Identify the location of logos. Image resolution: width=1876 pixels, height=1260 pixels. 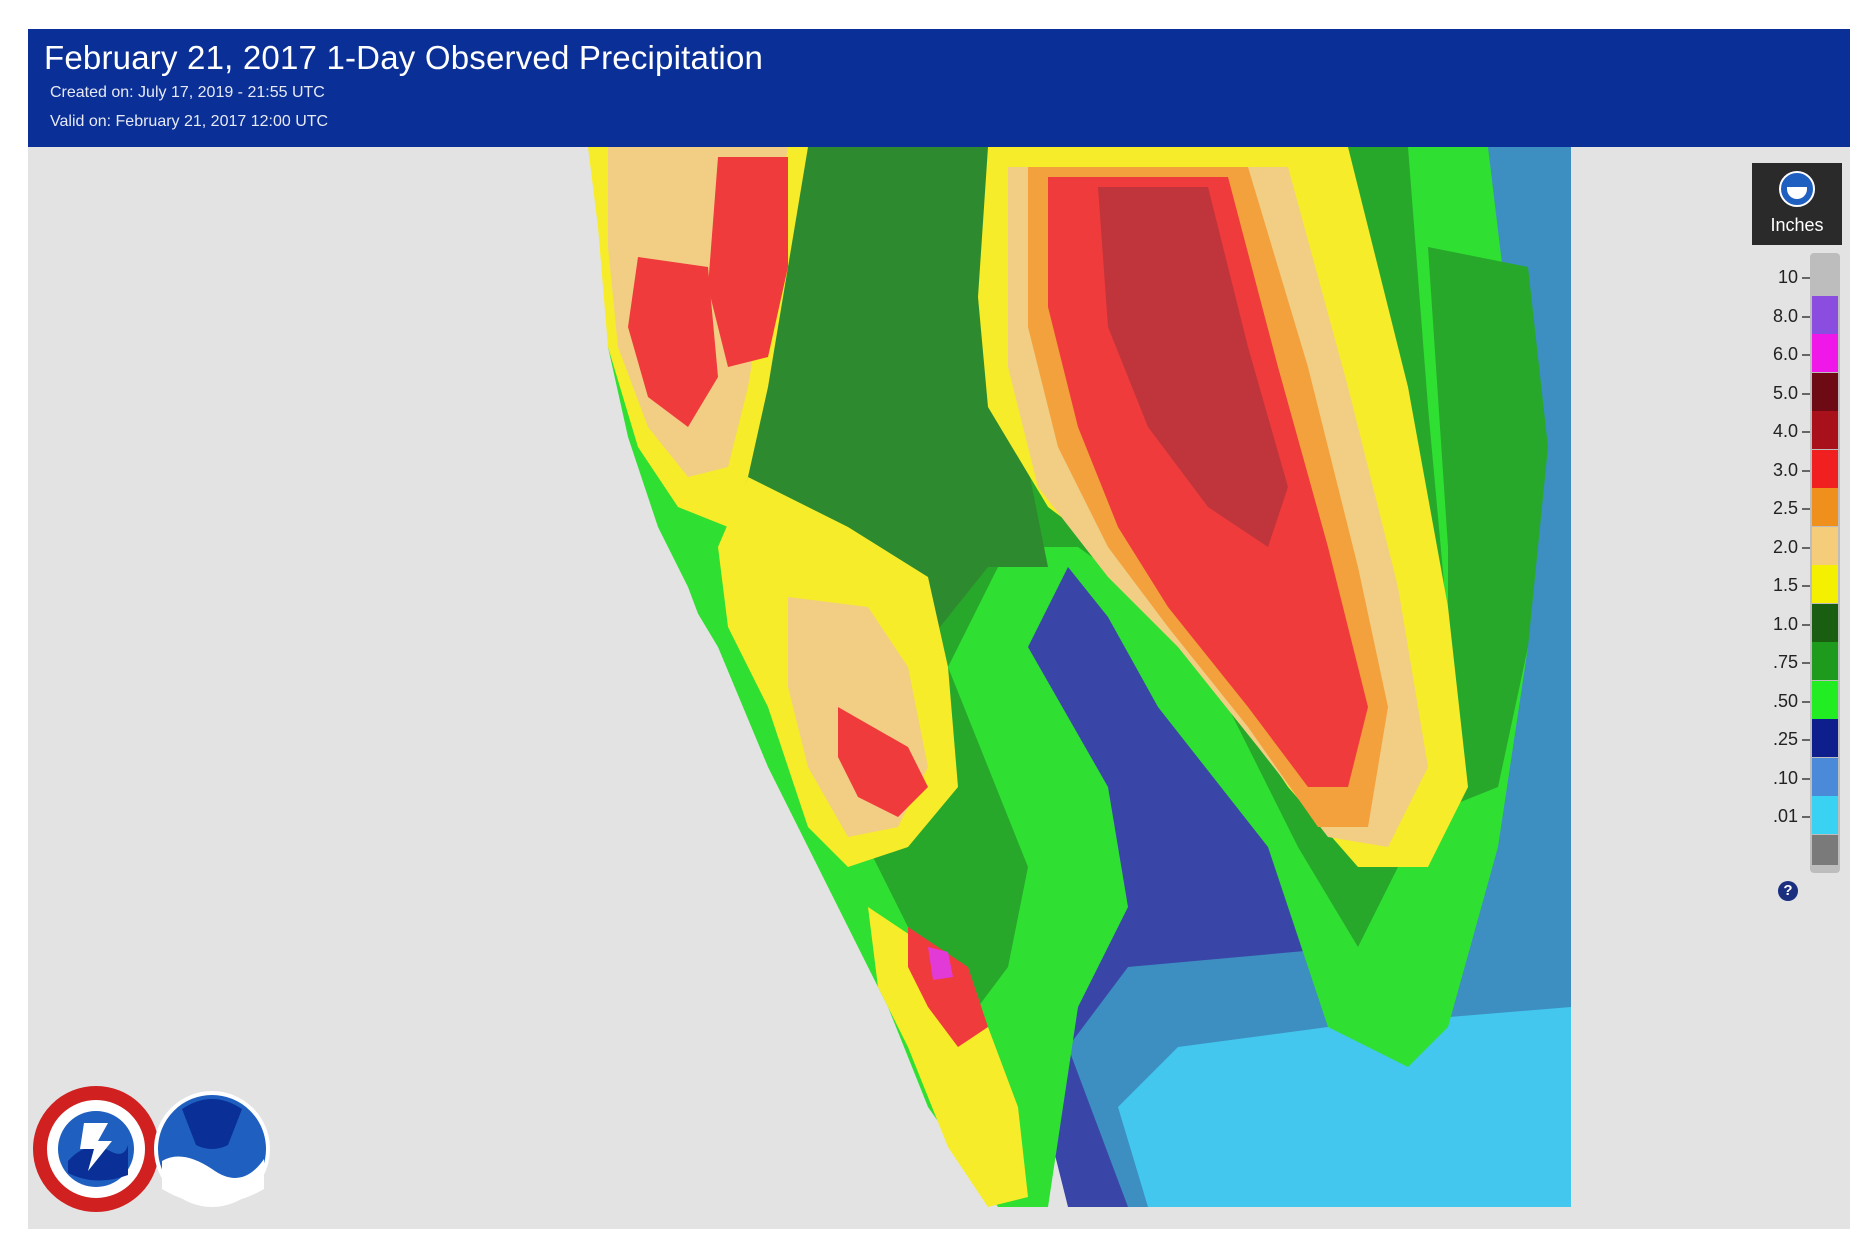
(151, 1149).